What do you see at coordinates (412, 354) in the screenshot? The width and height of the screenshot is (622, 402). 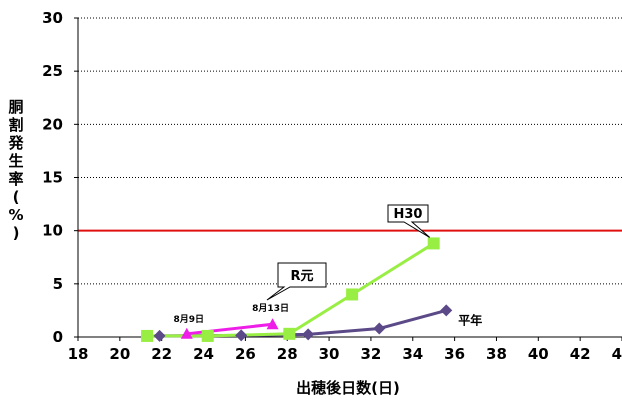 I see `x-tick-label: 34` at bounding box center [412, 354].